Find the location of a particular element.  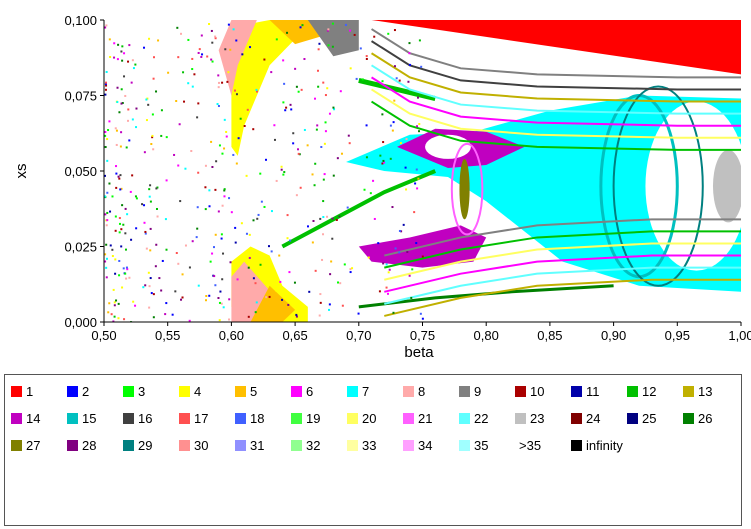

legend-item: 23 is located at coordinates (529, 418).